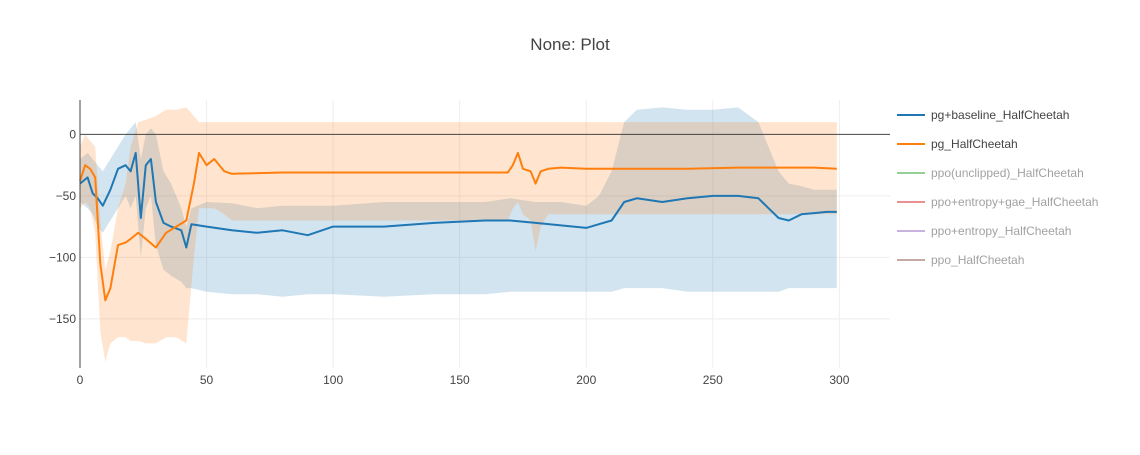 Image resolution: width=1140 pixels, height=455 pixels. Describe the element at coordinates (62, 257) in the screenshot. I see `y-tick-label: −100` at that location.